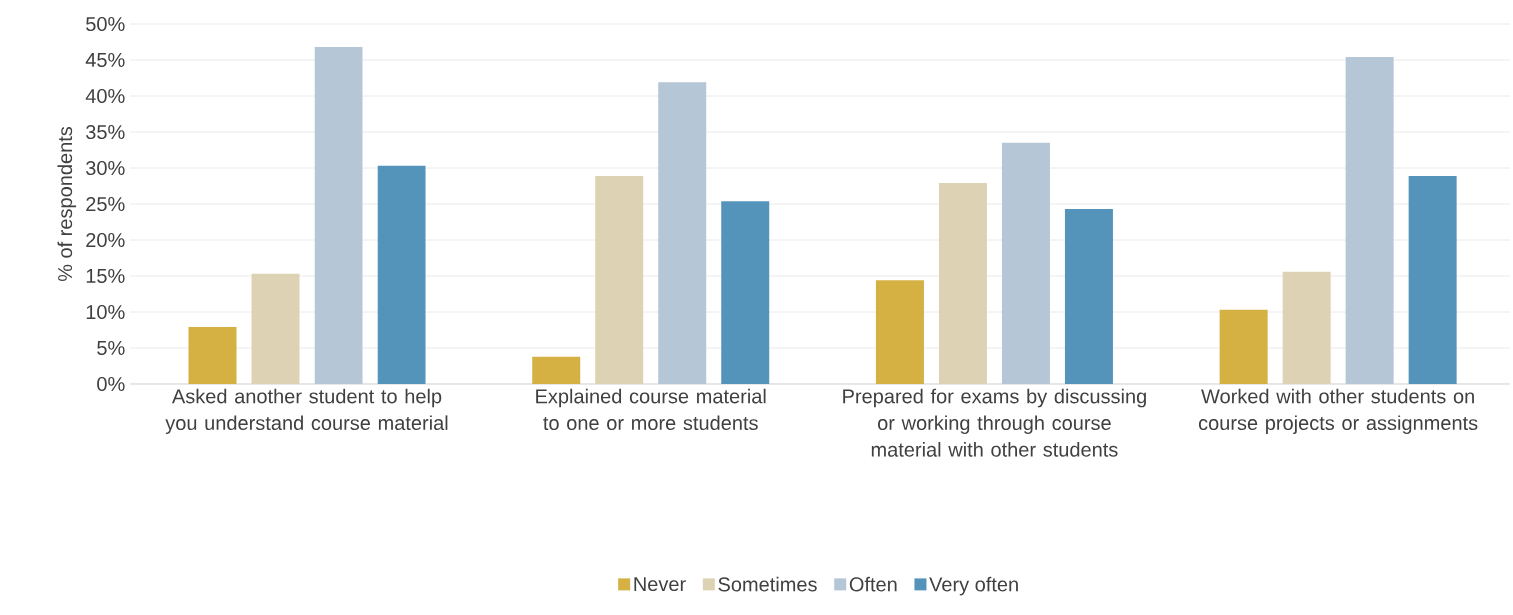 This screenshot has height=615, width=1513. What do you see at coordinates (111, 348) in the screenshot?
I see `y-tick-label: 5%` at bounding box center [111, 348].